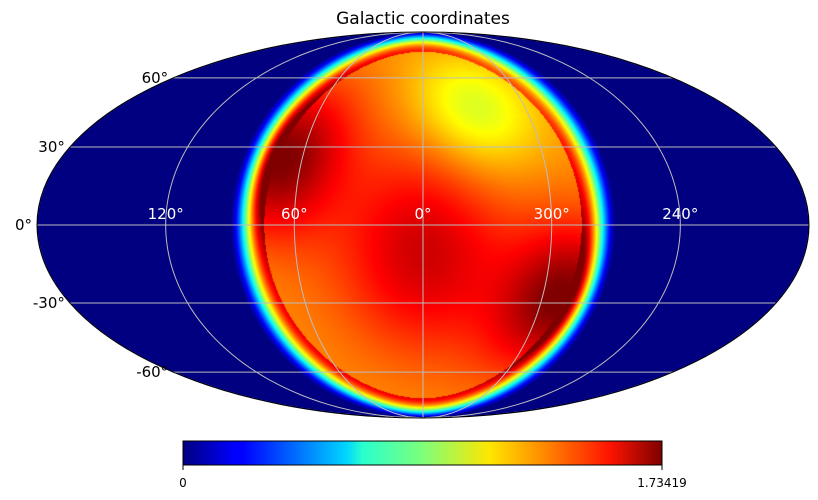  I want to click on colorbar-min-label: 0, so click(183, 483).